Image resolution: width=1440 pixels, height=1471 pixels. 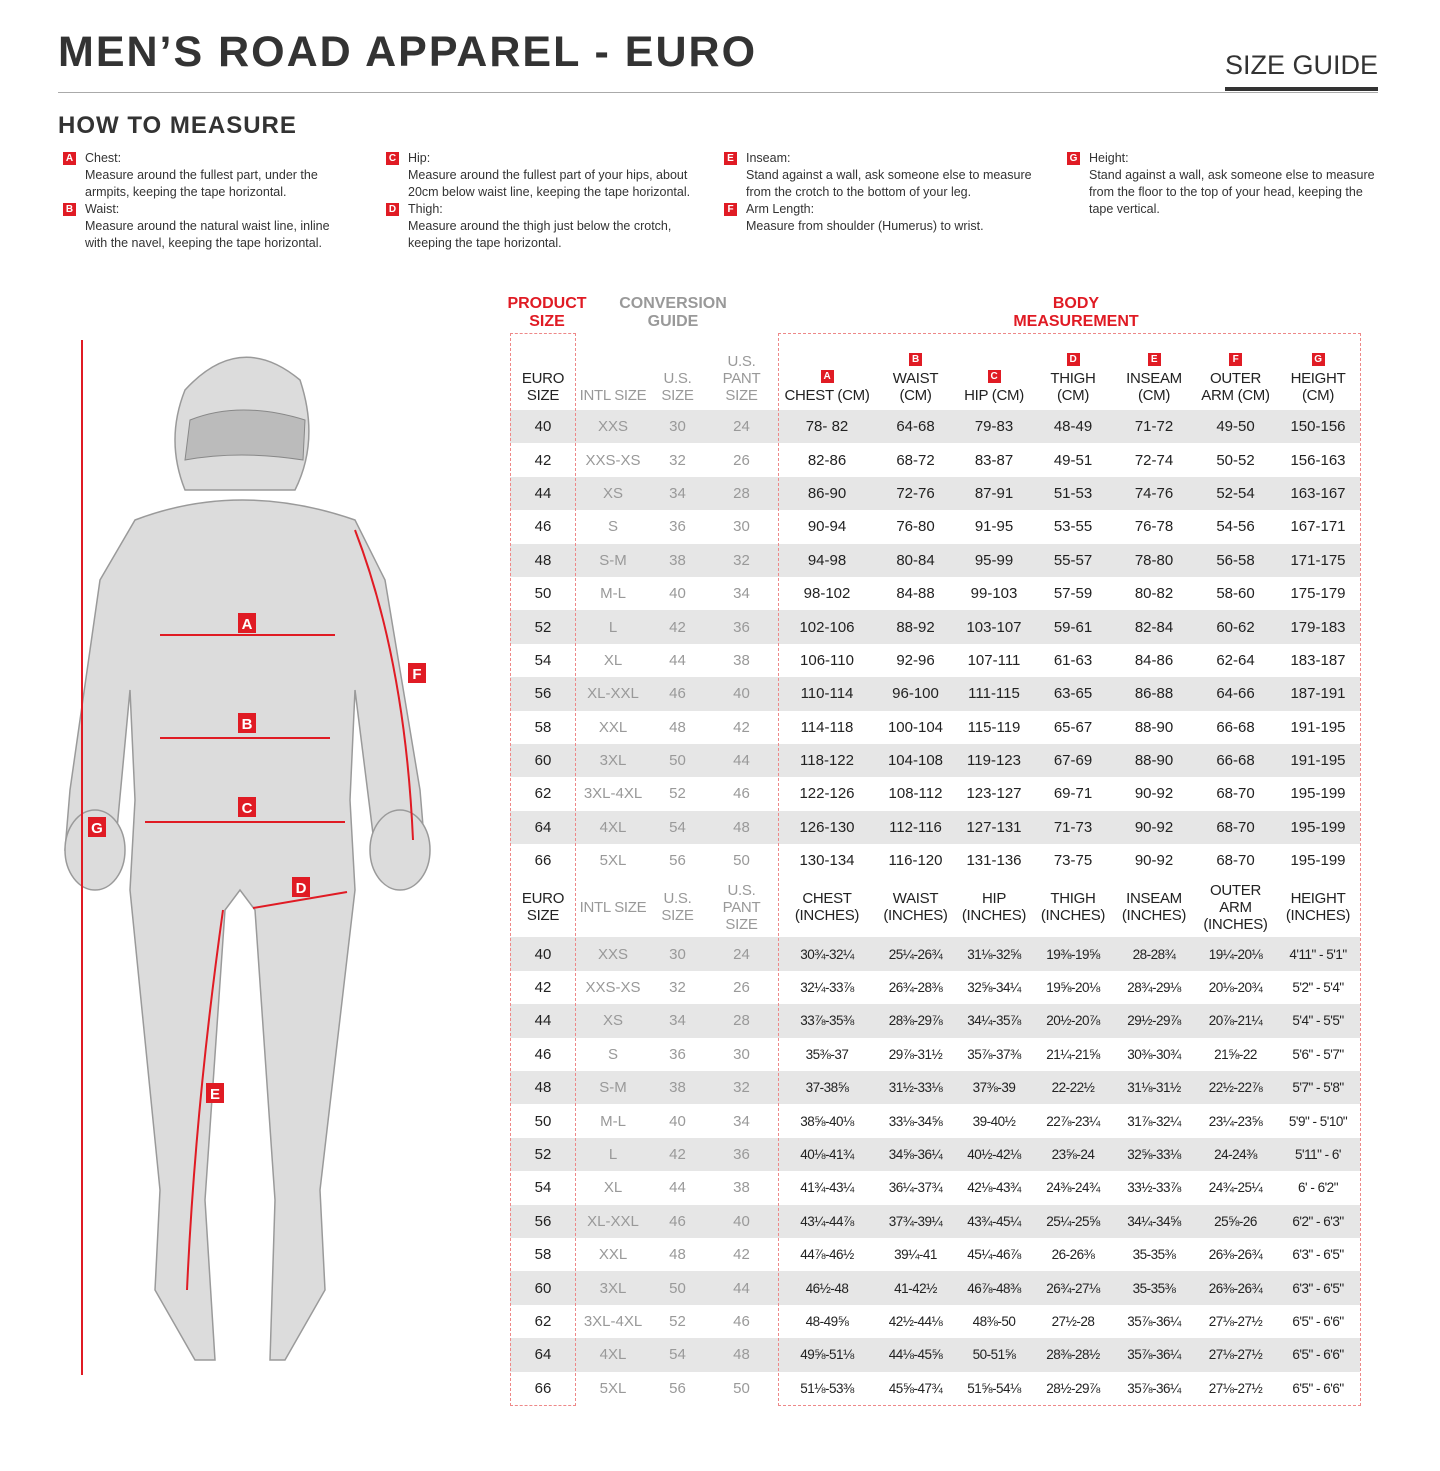 I want to click on column-letter-badge: C, so click(x=994, y=376).